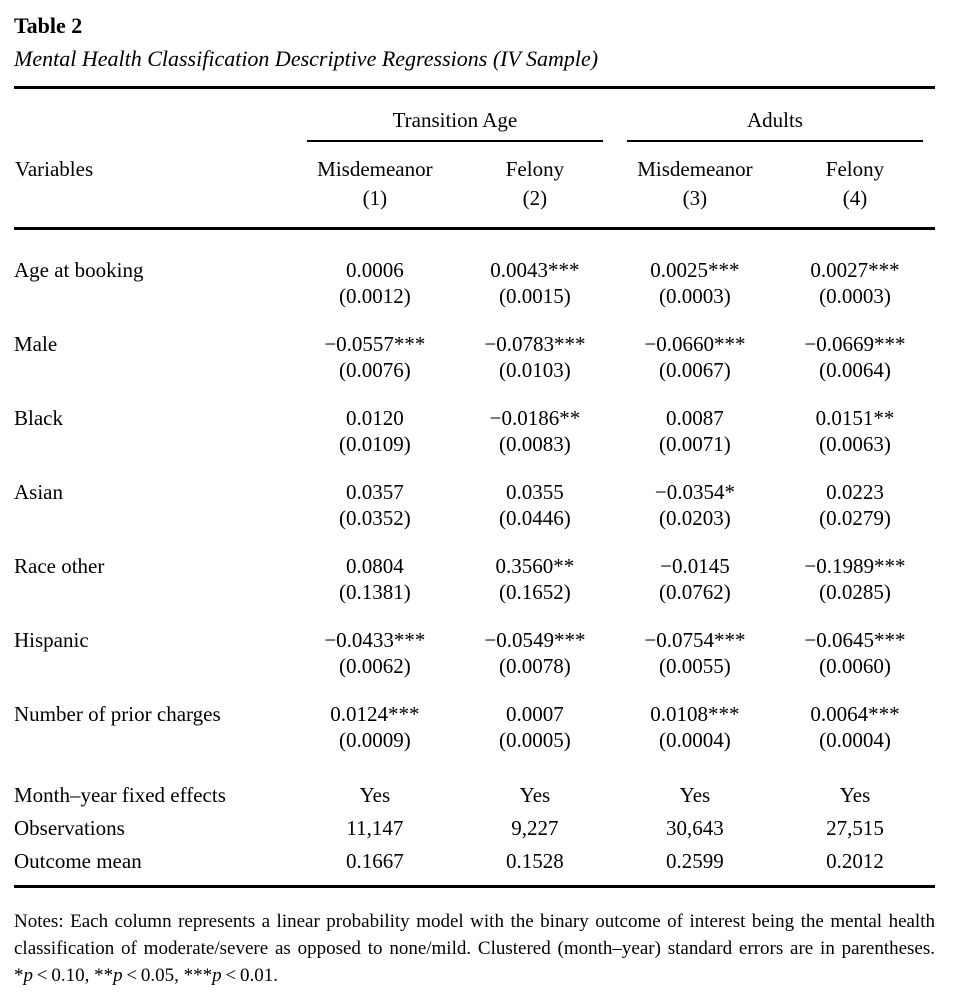  I want to click on column-header-2: Felony, so click(535, 169).